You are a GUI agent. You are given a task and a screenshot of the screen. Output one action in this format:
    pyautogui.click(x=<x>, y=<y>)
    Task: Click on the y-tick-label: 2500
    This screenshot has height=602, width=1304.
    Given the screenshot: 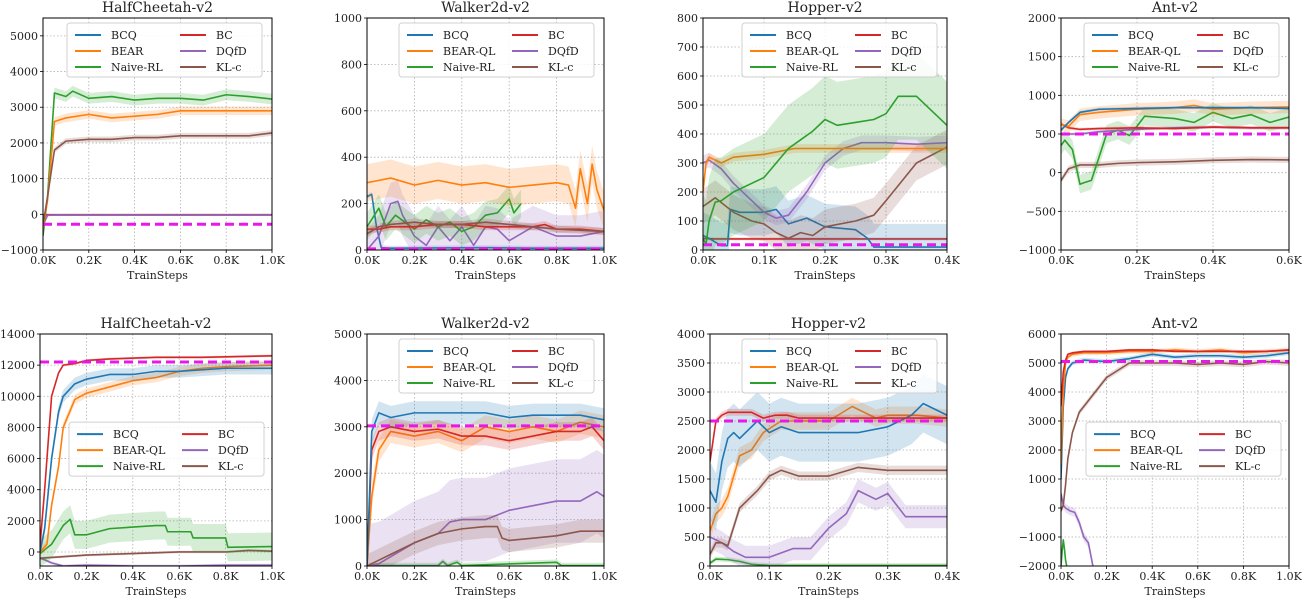 What is the action you would take?
    pyautogui.click(x=691, y=421)
    